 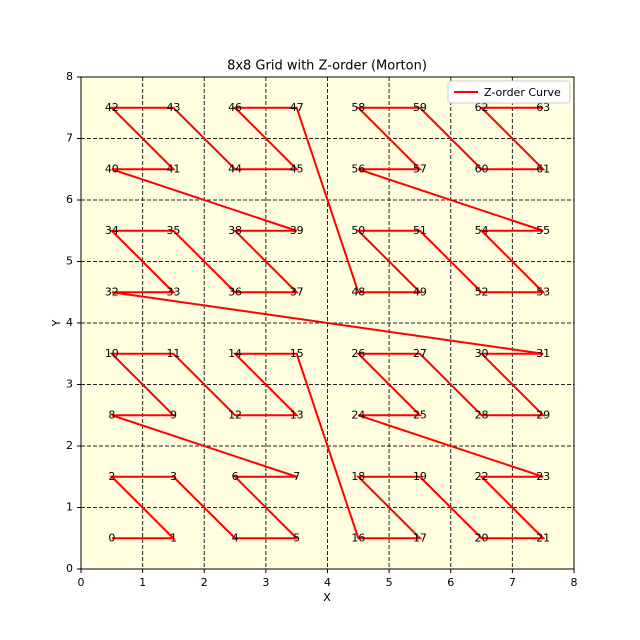 I want to click on point-label: 29, so click(x=543, y=414).